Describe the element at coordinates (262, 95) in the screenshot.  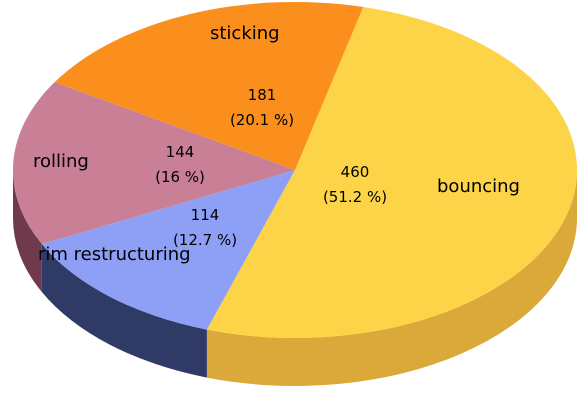
I see `value-label: 181` at that location.